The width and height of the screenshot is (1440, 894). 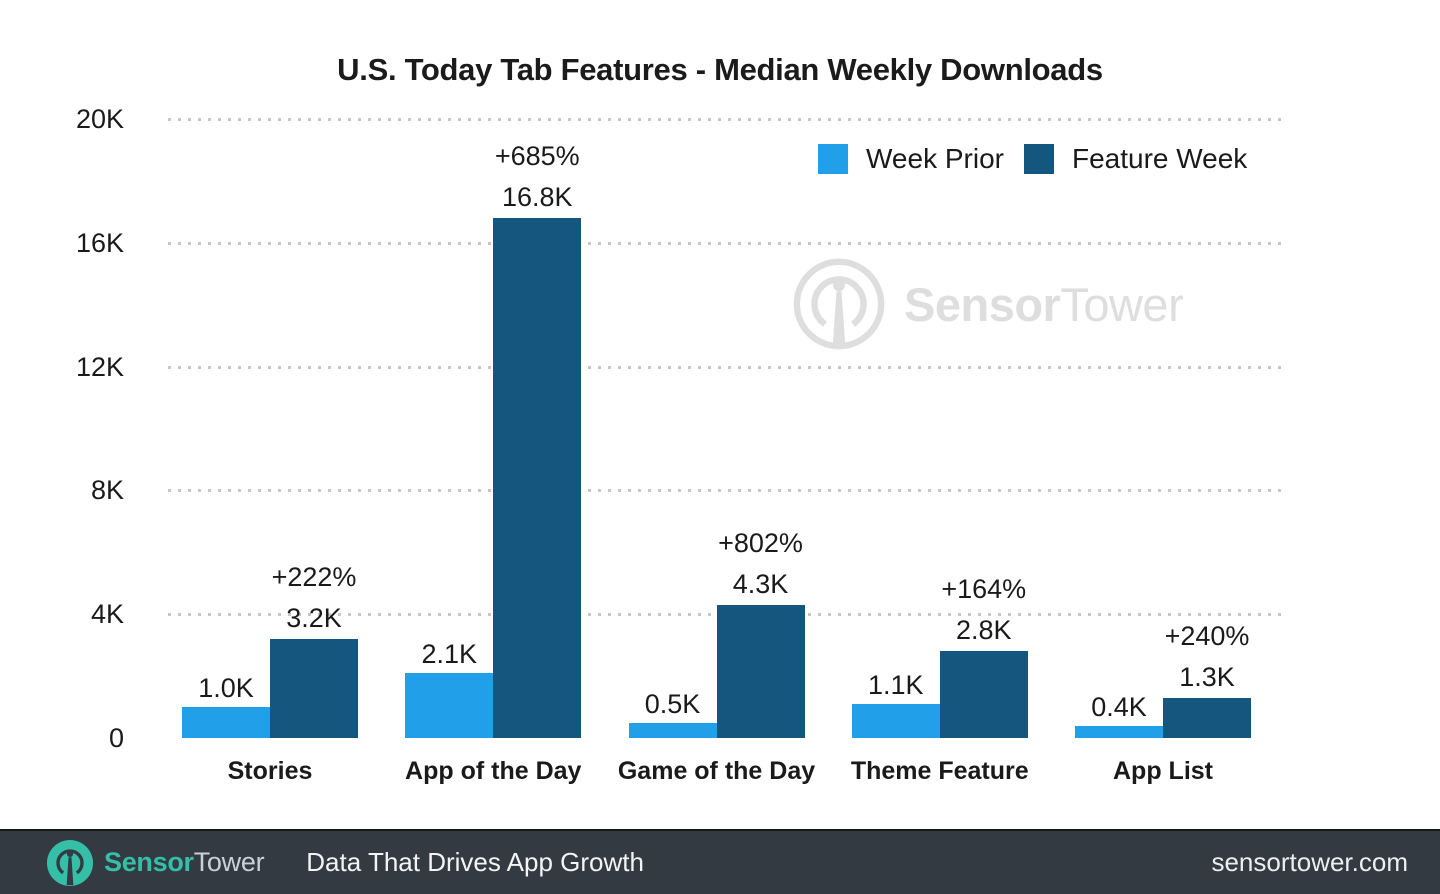 I want to click on sensortower-logo-icon, so click(x=839, y=304).